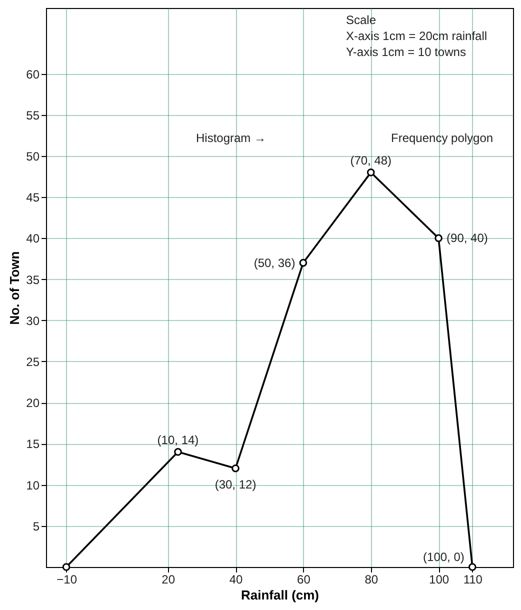 Image resolution: width=521 pixels, height=610 pixels. Describe the element at coordinates (304, 579) in the screenshot. I see `x-tick-label: 60` at that location.